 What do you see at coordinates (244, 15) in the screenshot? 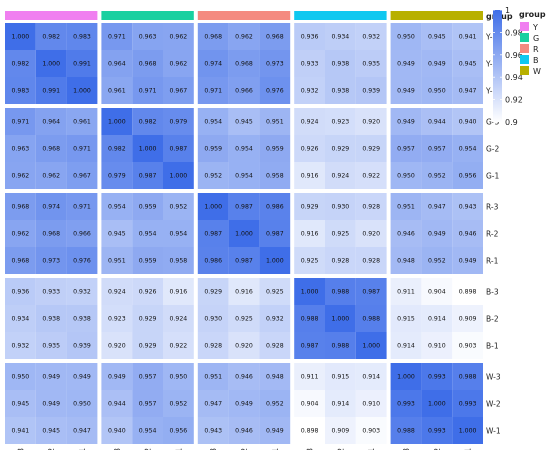
I see `group-bar-R` at bounding box center [244, 15].